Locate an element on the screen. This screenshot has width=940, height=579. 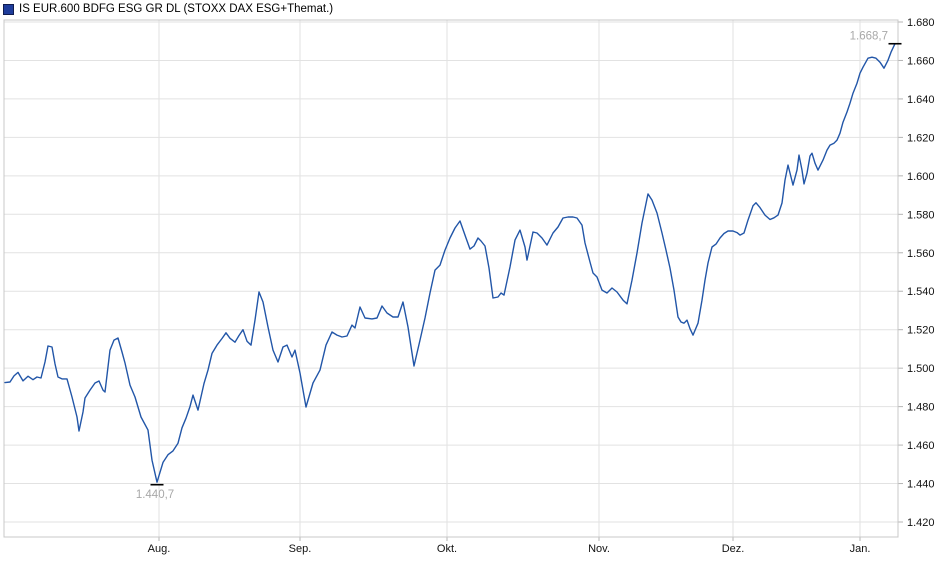
low-value-label: 1.440,7 is located at coordinates (155, 495).